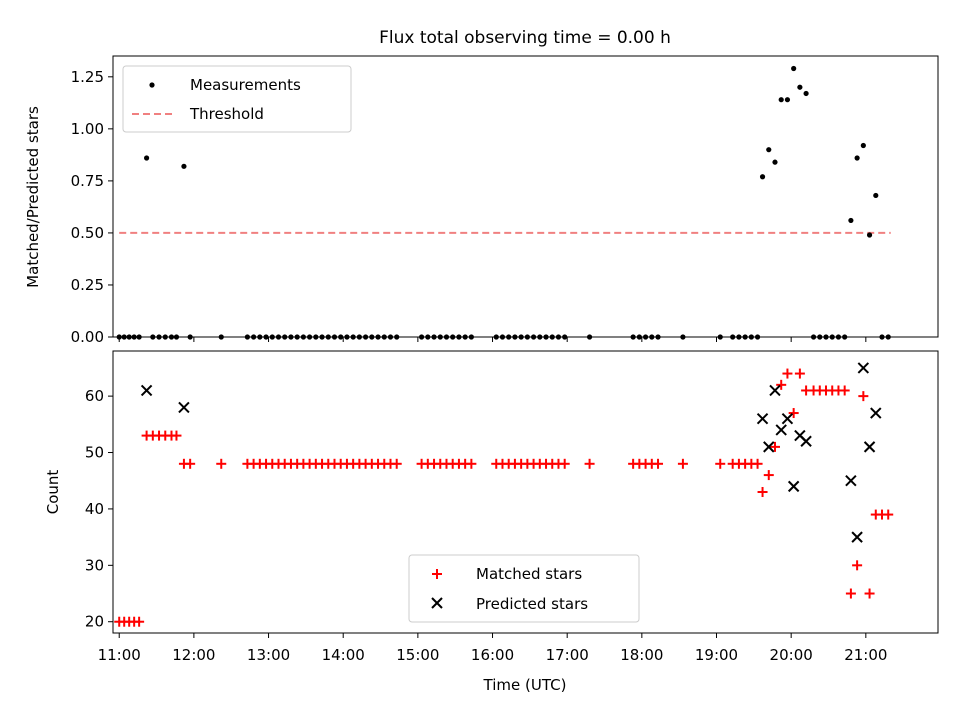 The width and height of the screenshot is (960, 720). What do you see at coordinates (53, 492) in the screenshot?
I see `bottom-y-axis-label: Count` at bounding box center [53, 492].